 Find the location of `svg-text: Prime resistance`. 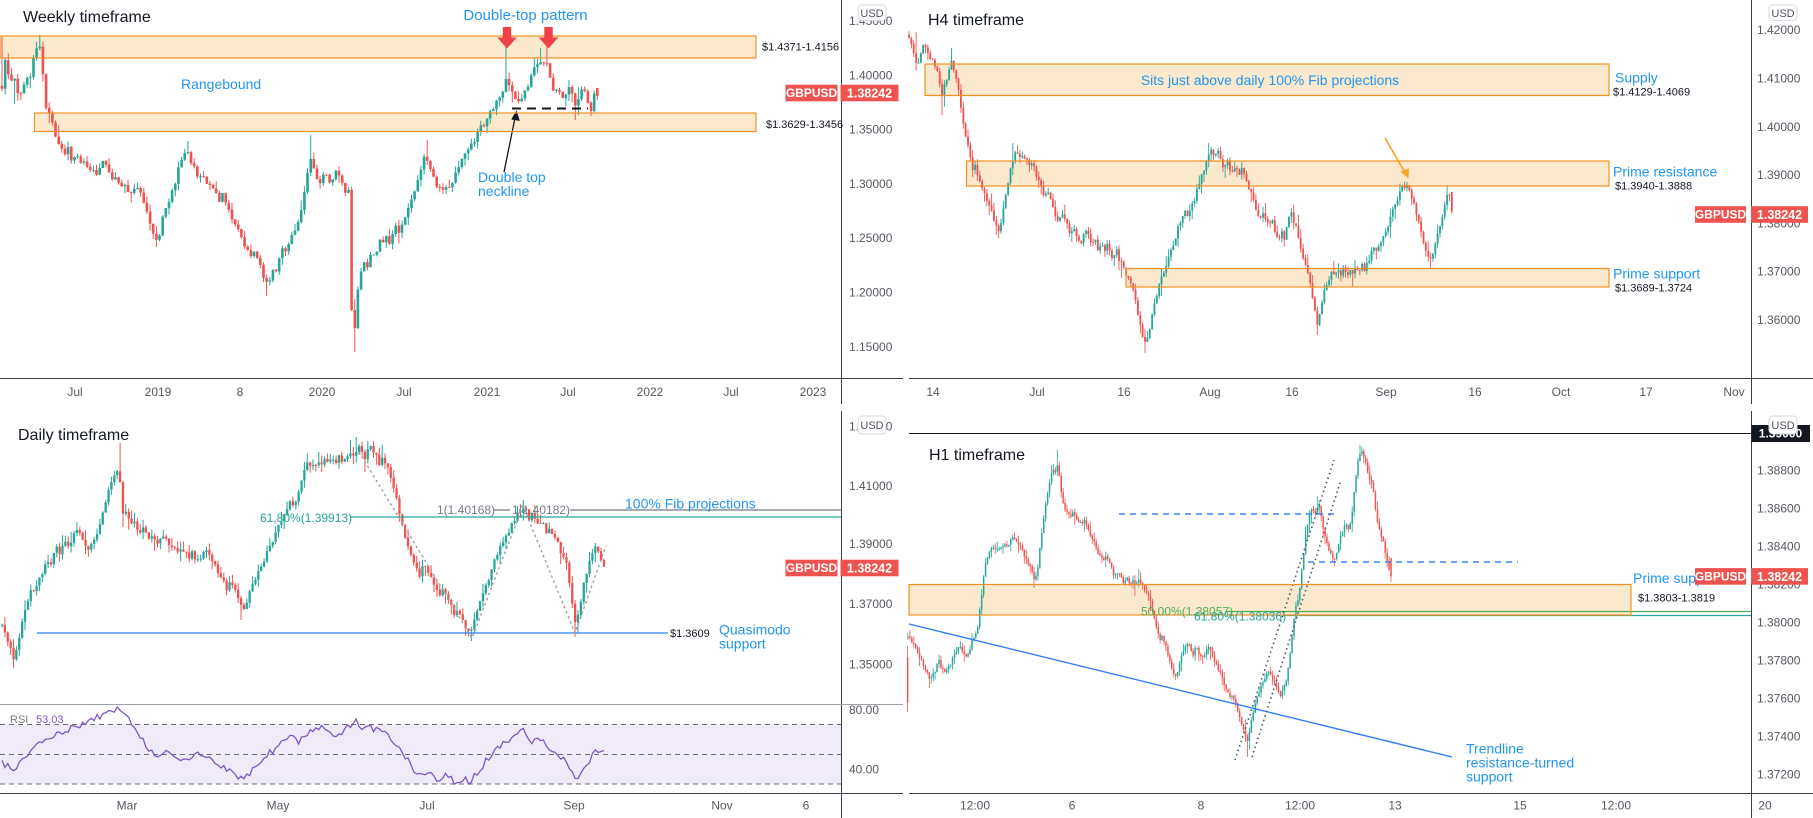

svg-text: Prime resistance is located at coordinates (1665, 172).